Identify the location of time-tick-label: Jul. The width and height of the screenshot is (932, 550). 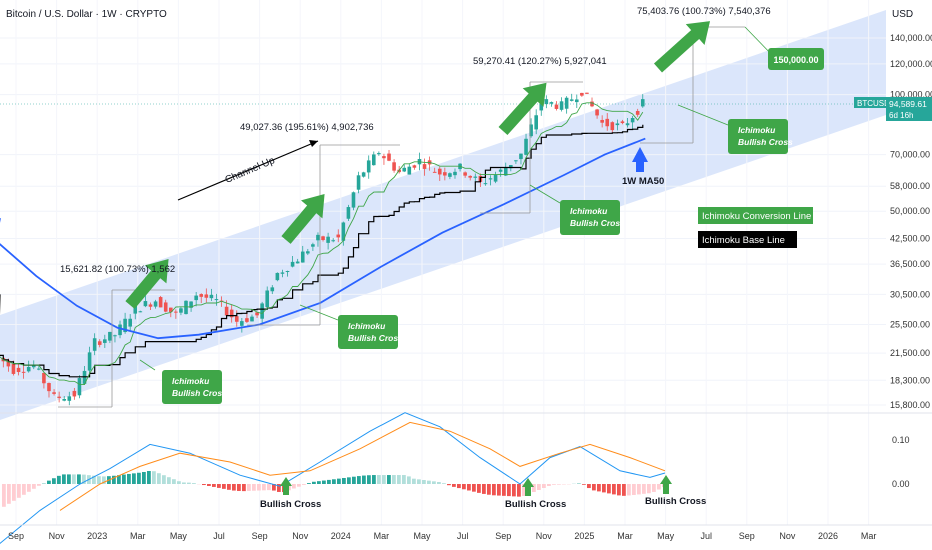
(706, 536).